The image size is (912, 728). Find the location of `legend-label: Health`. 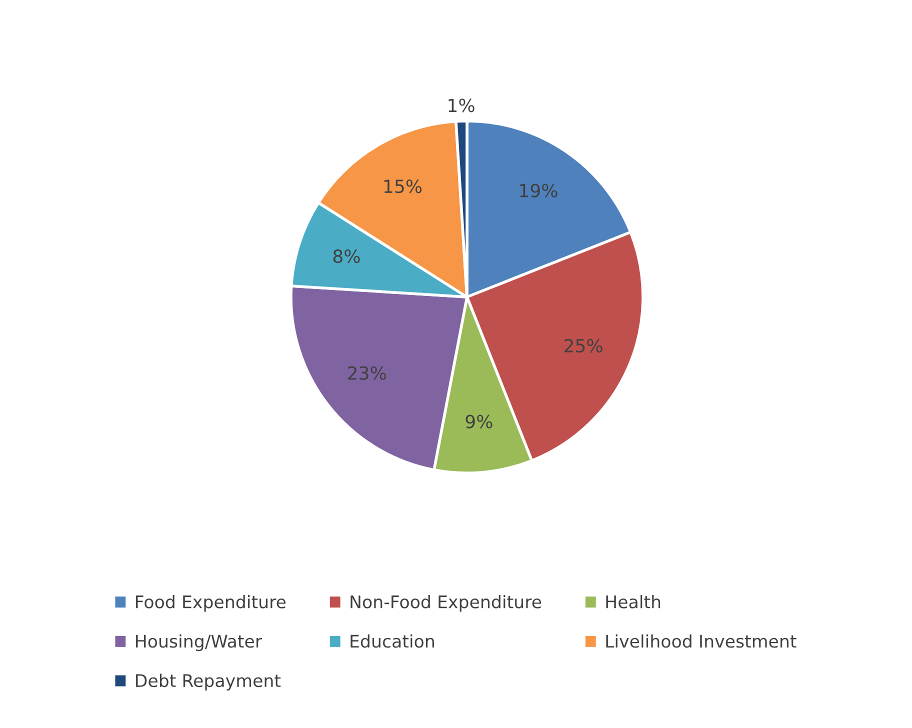

legend-label: Health is located at coordinates (633, 601).